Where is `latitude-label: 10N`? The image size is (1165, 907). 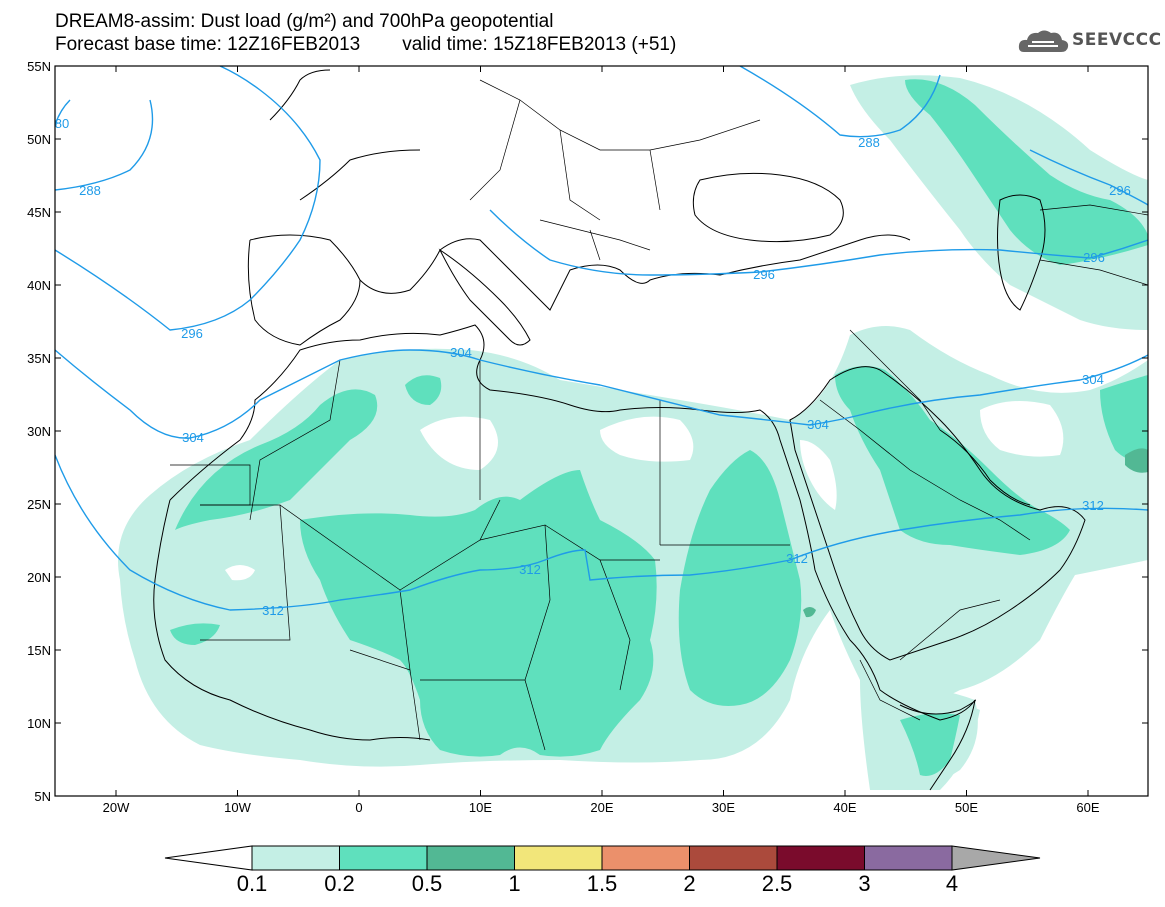
latitude-label: 10N is located at coordinates (39, 723).